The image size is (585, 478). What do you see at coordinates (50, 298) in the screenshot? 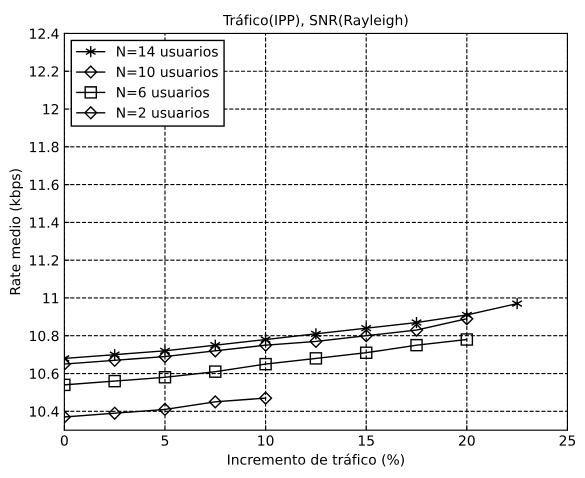
I see `y-tick-label: 11` at bounding box center [50, 298].